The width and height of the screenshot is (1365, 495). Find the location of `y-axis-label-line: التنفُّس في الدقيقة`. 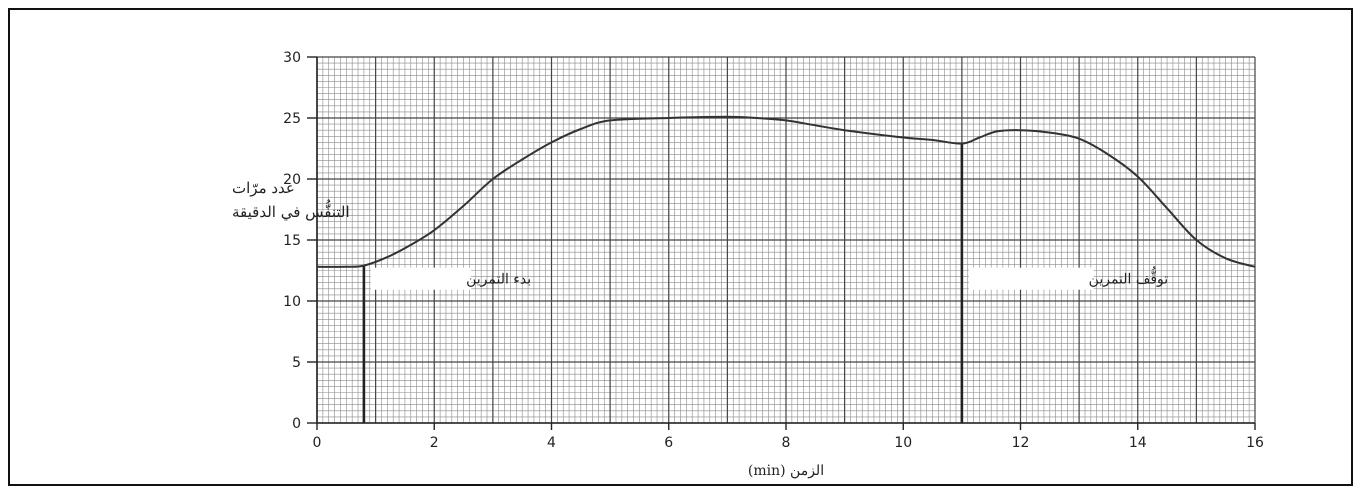

y-axis-label-line: التنفُّس في الدقيقة is located at coordinates (291, 210).